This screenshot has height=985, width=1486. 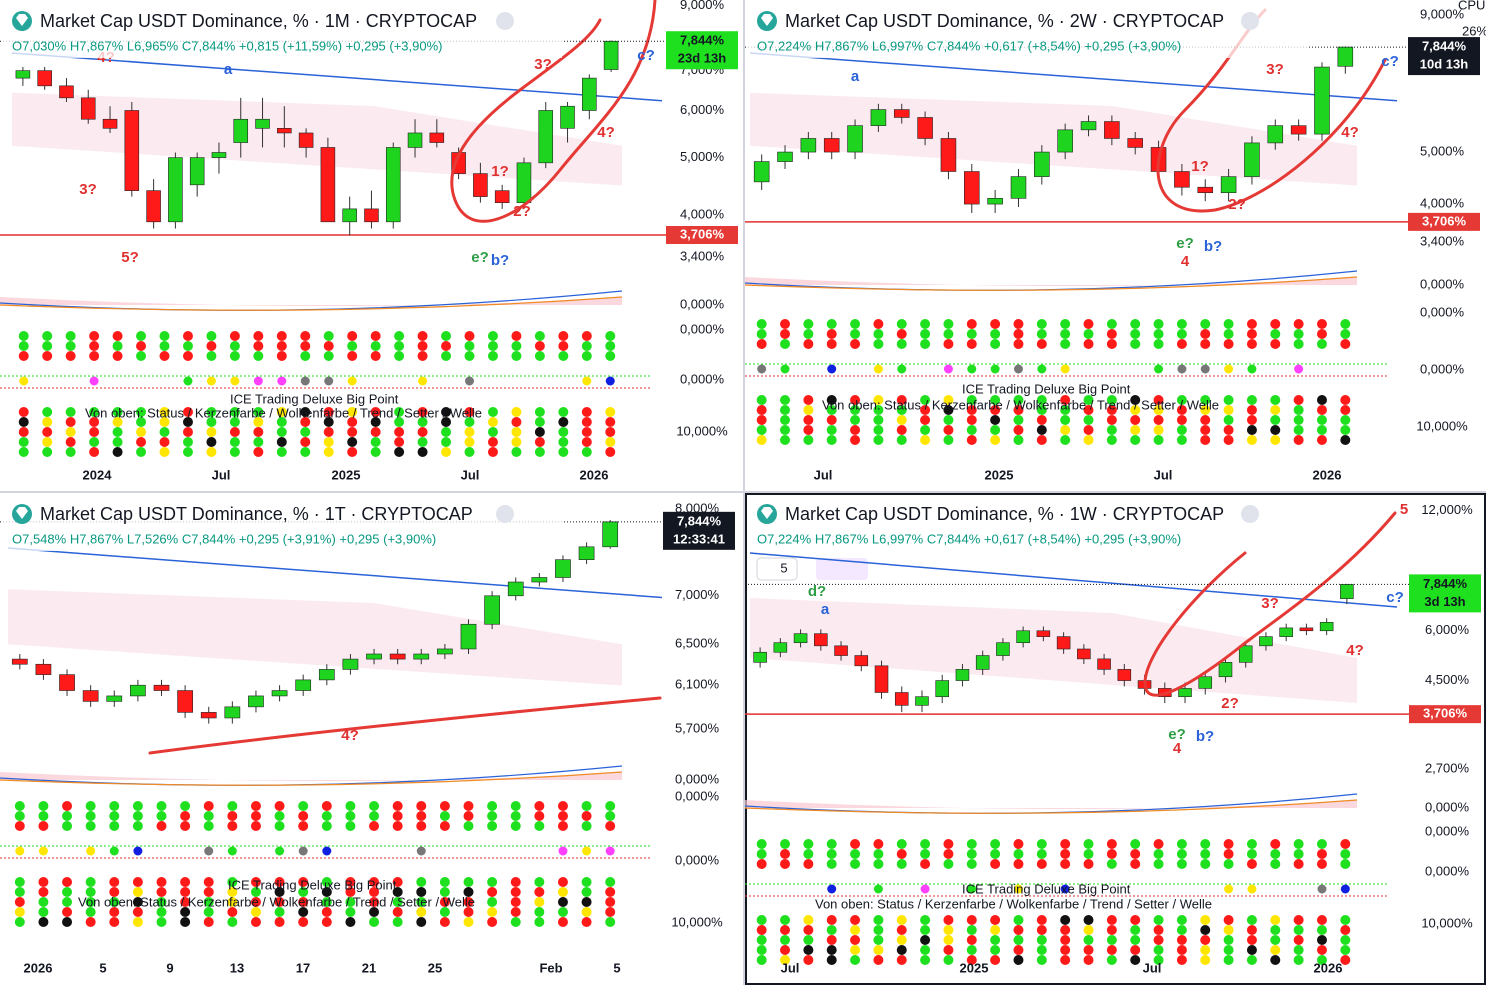 What do you see at coordinates (767, 20) in the screenshot?
I see `symbol-icon-glyph` at bounding box center [767, 20].